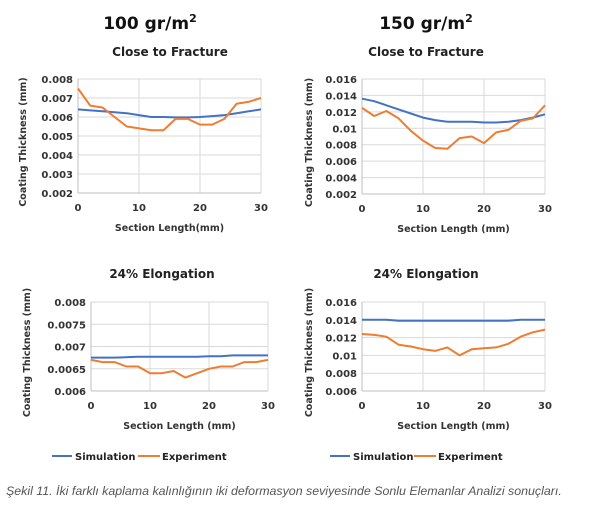 This screenshot has height=512, width=610. Describe the element at coordinates (150, 23) in the screenshot. I see `column-title-100: 100 gr/m2` at that location.